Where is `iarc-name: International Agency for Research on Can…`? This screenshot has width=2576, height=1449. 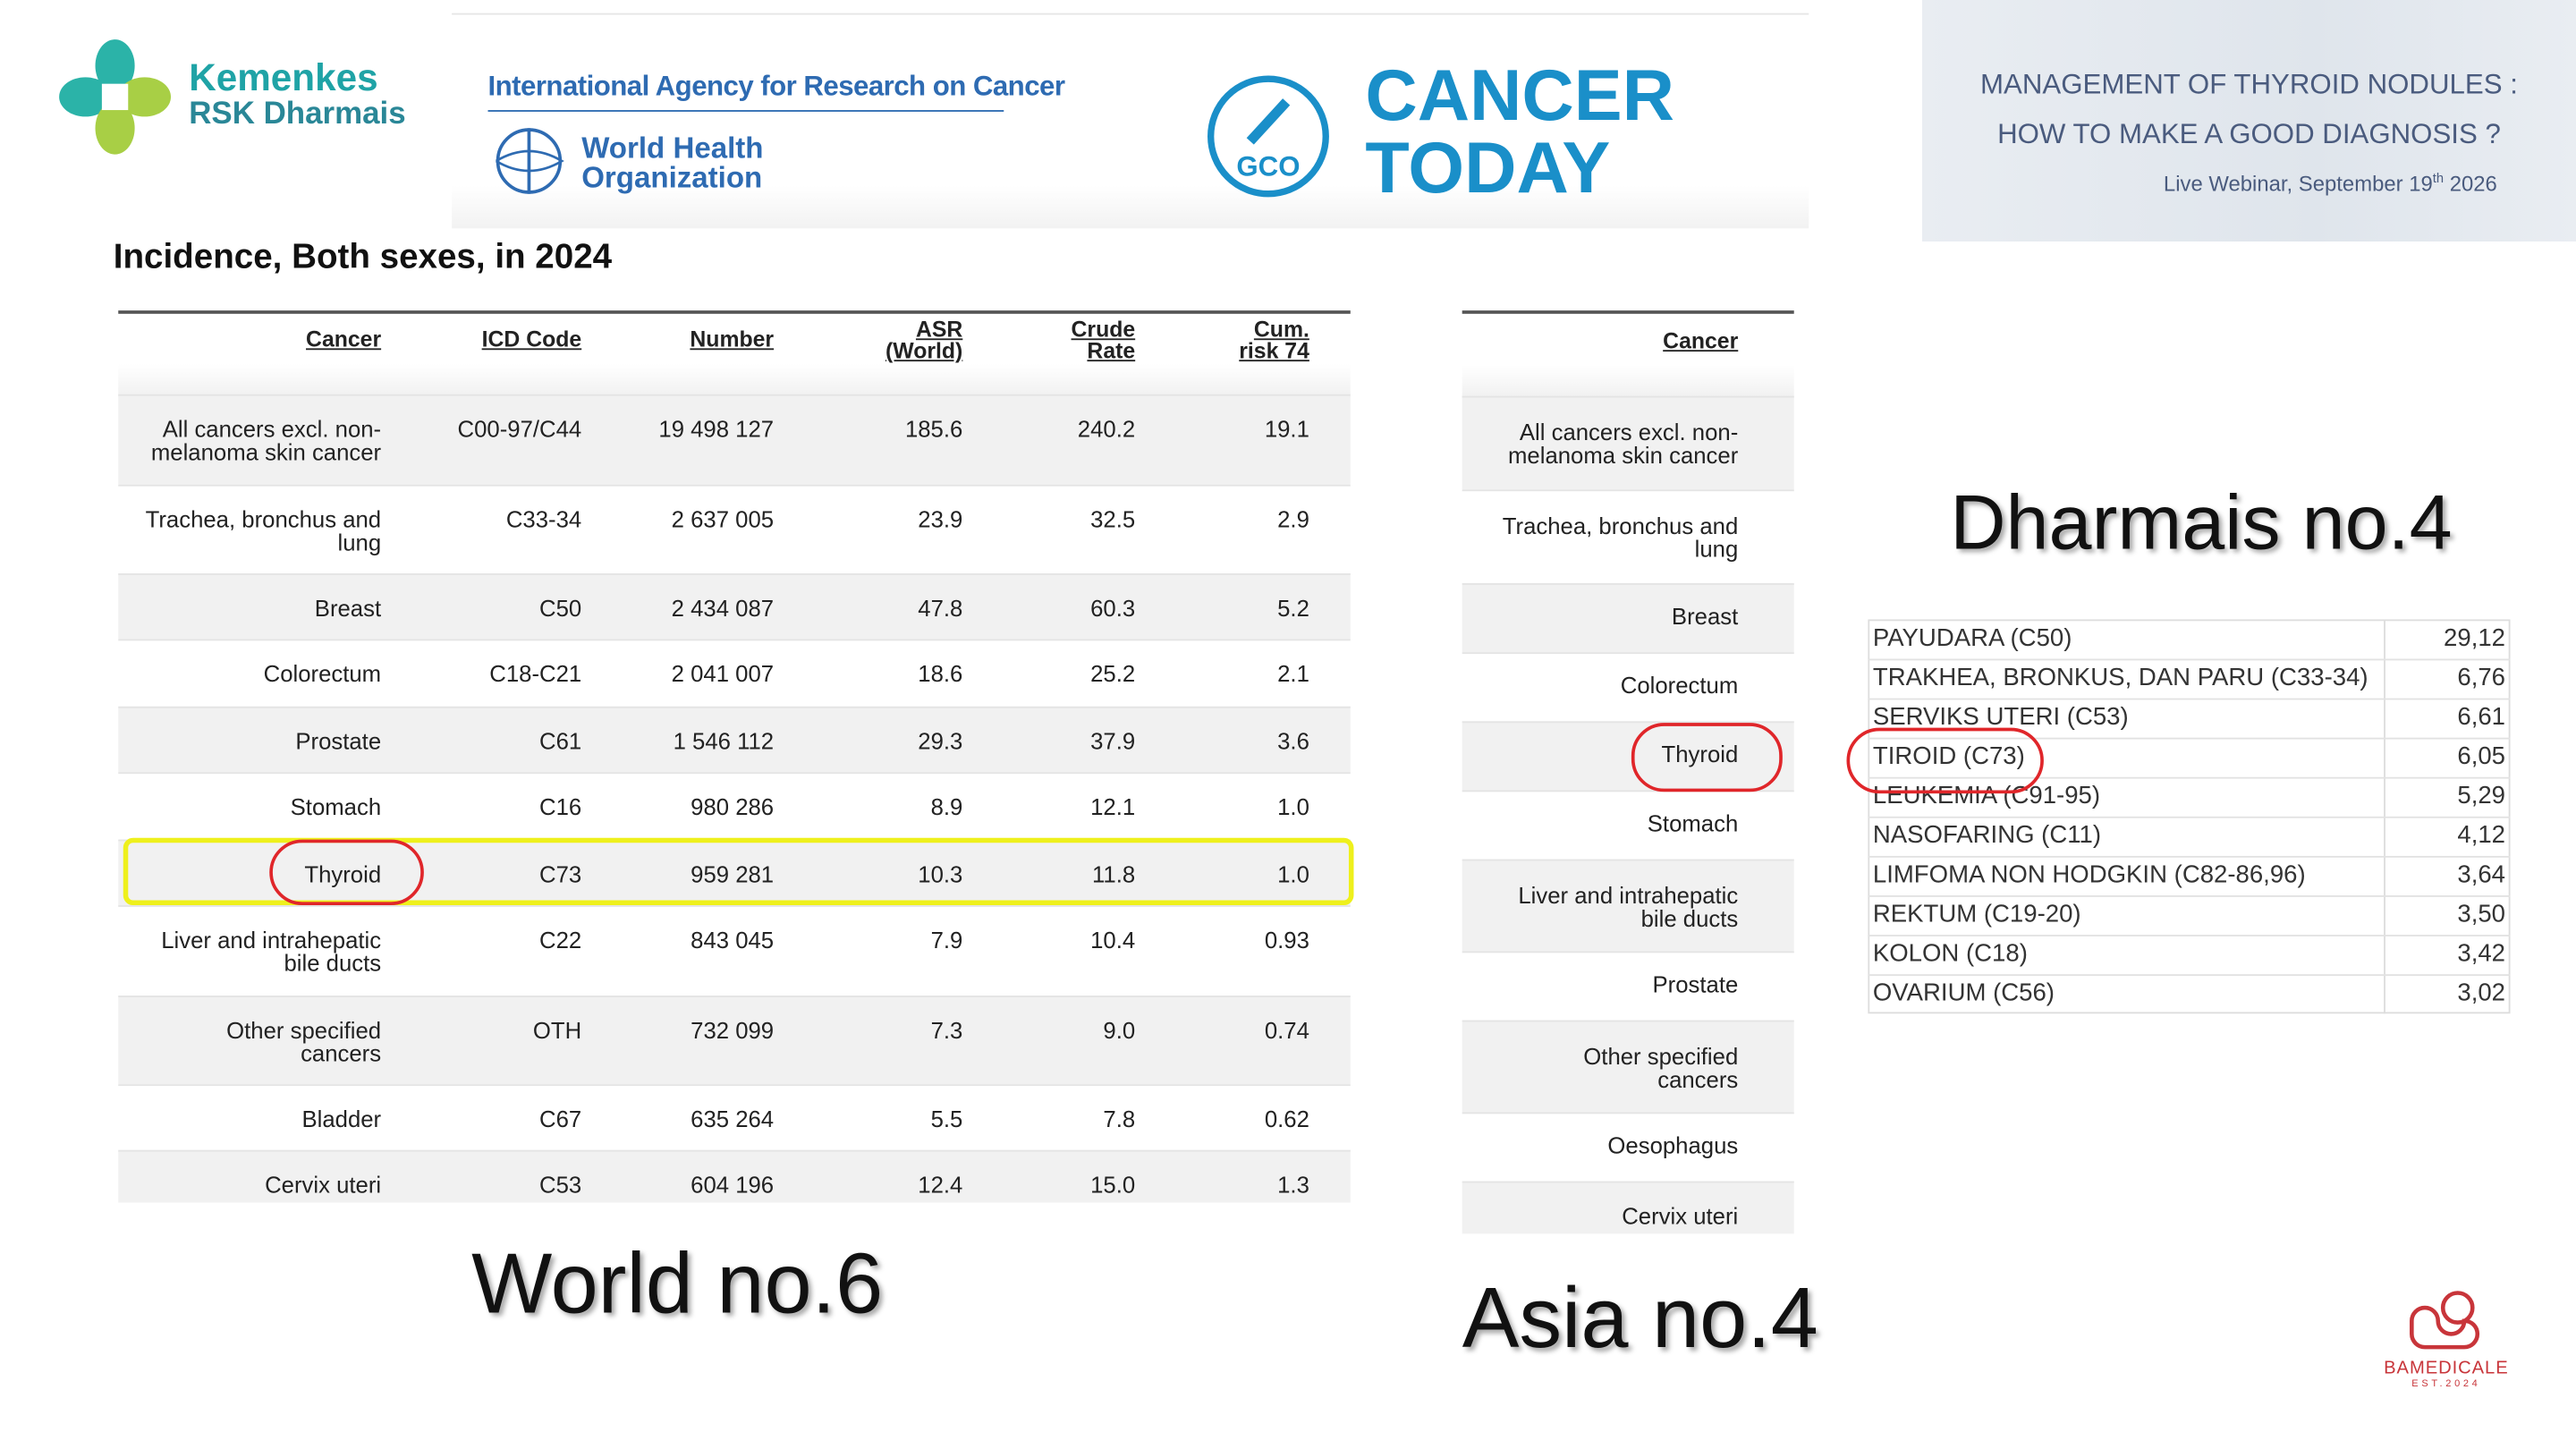 iarc-name: International Agency for Research on Can… is located at coordinates (776, 86).